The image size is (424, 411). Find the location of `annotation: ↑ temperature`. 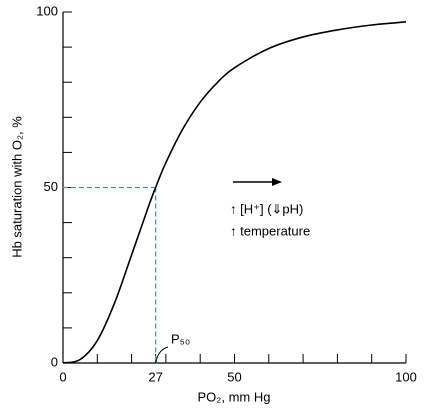

annotation: ↑ temperature is located at coordinates (270, 230).